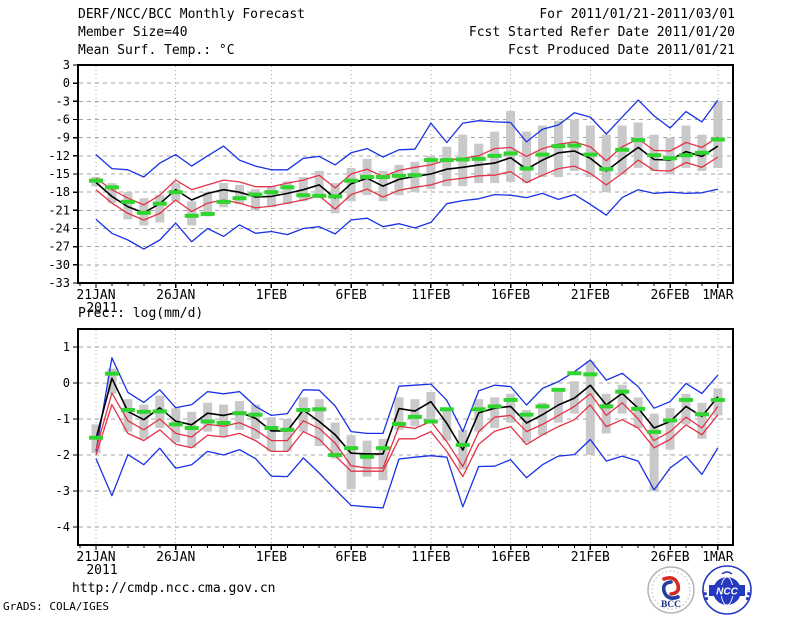  What do you see at coordinates (601, 32) in the screenshot?
I see `refer-date-label: Fcst Started Refer Date 2011/01/20` at bounding box center [601, 32].